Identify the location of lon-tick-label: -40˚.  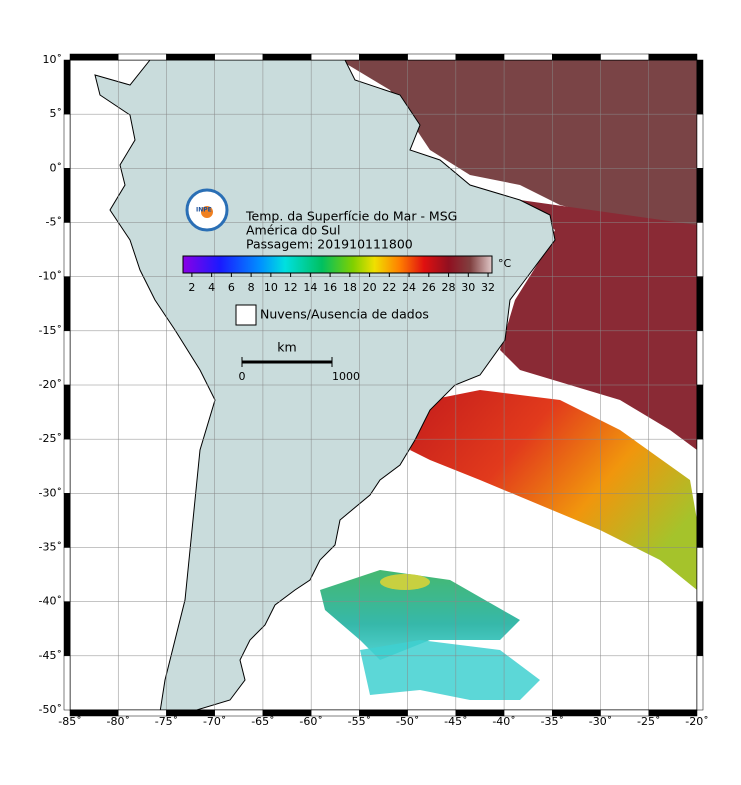
(503, 721).